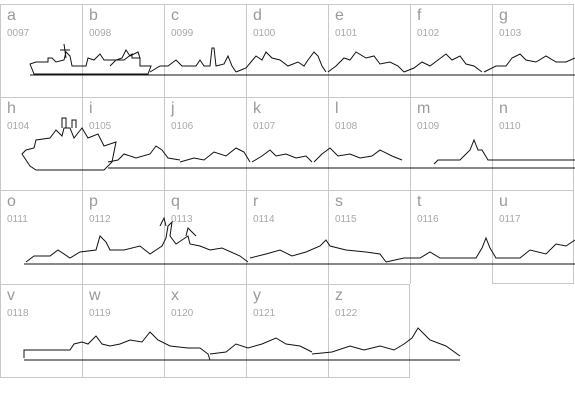 Image resolution: width=575 pixels, height=414 pixels. Describe the element at coordinates (182, 33) in the screenshot. I see `cell-code: 0099` at that location.